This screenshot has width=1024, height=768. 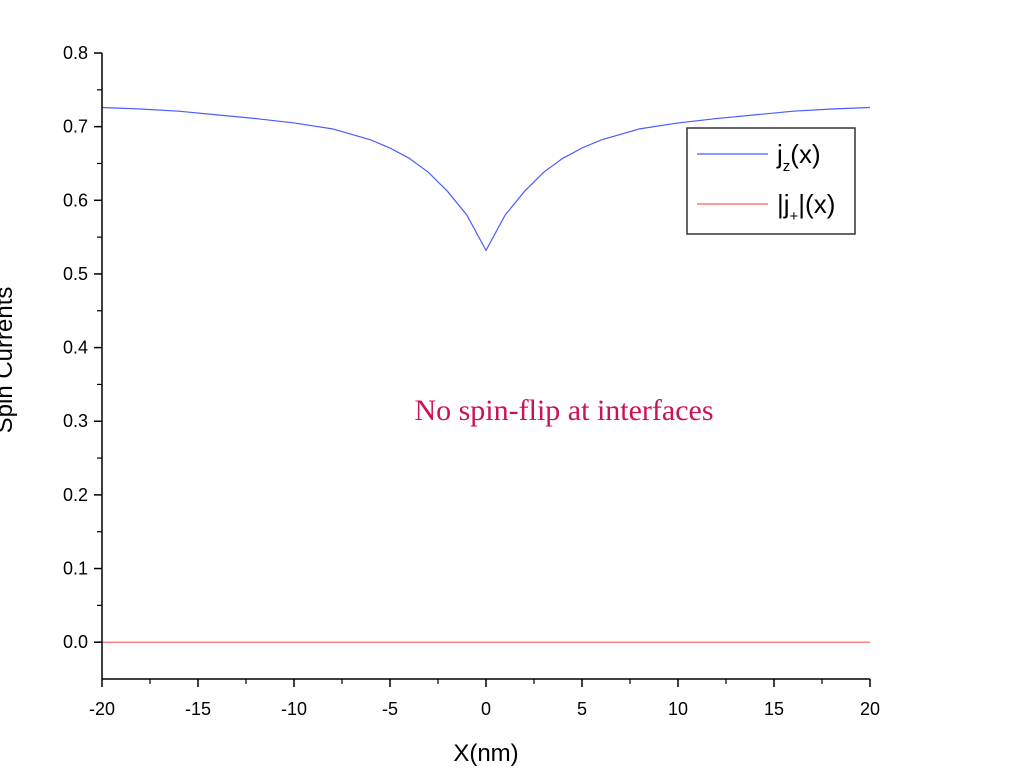 What do you see at coordinates (75, 127) in the screenshot?
I see `y-tick-label: 0.7` at bounding box center [75, 127].